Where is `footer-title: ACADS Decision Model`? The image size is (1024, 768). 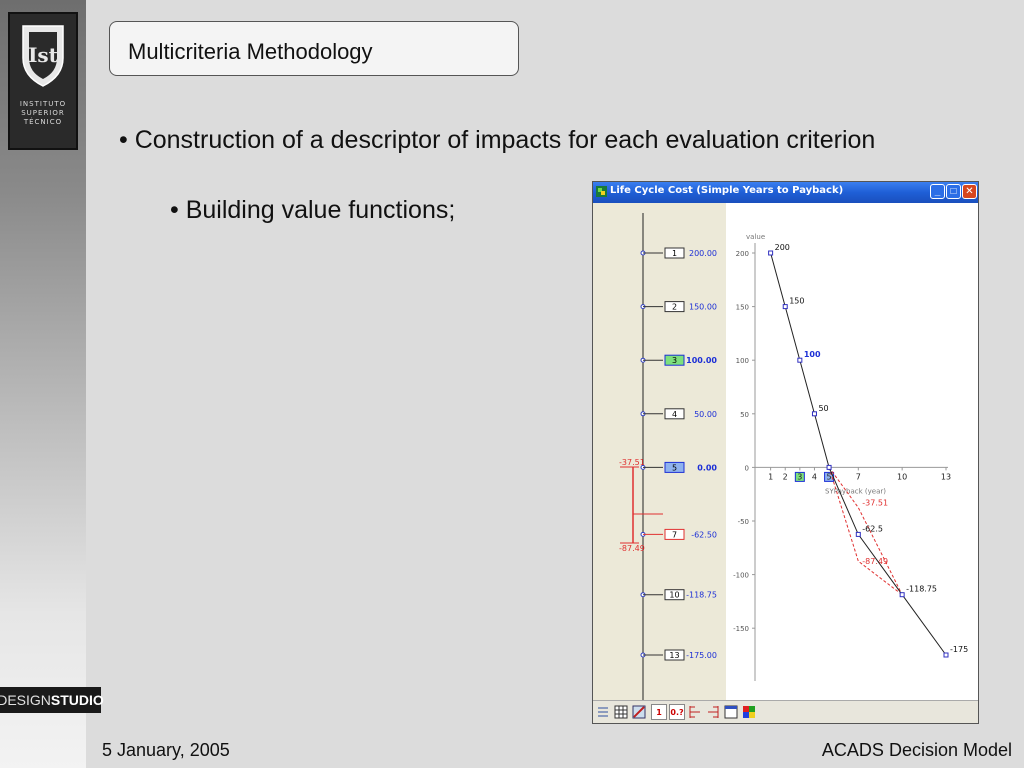 footer-title: ACADS Decision Model is located at coordinates (916, 750).